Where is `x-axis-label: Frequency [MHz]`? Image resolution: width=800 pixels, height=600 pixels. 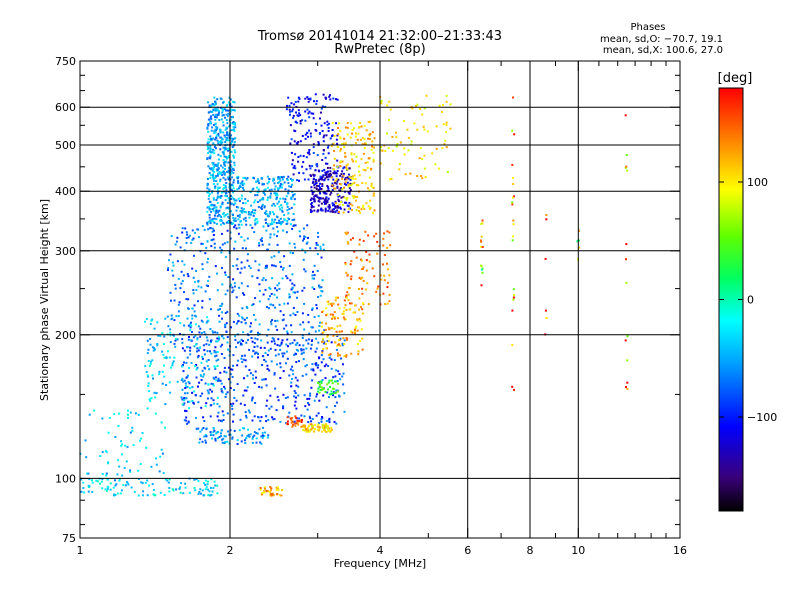 x-axis-label: Frequency [MHz] is located at coordinates (380, 563).